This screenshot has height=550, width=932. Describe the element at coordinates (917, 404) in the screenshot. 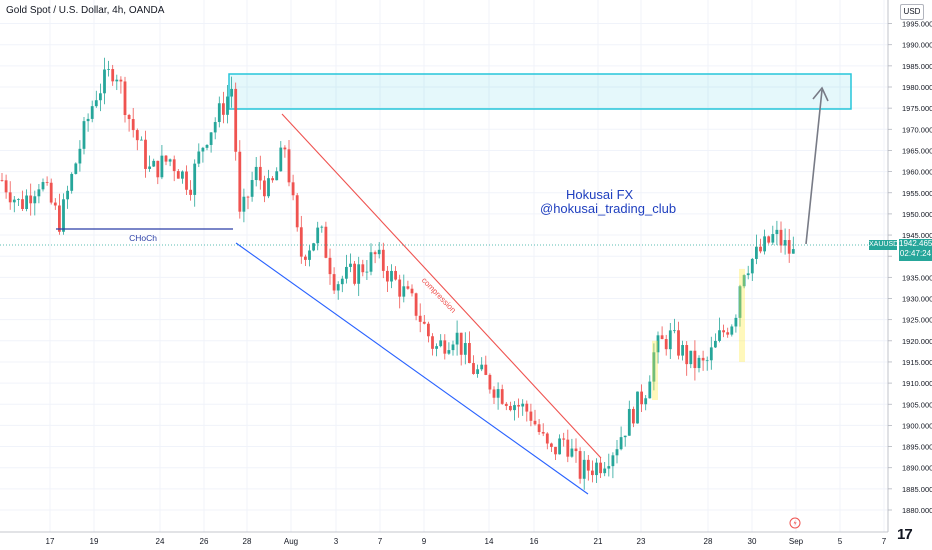

I see `y-tick-label: 1905.000` at that location.